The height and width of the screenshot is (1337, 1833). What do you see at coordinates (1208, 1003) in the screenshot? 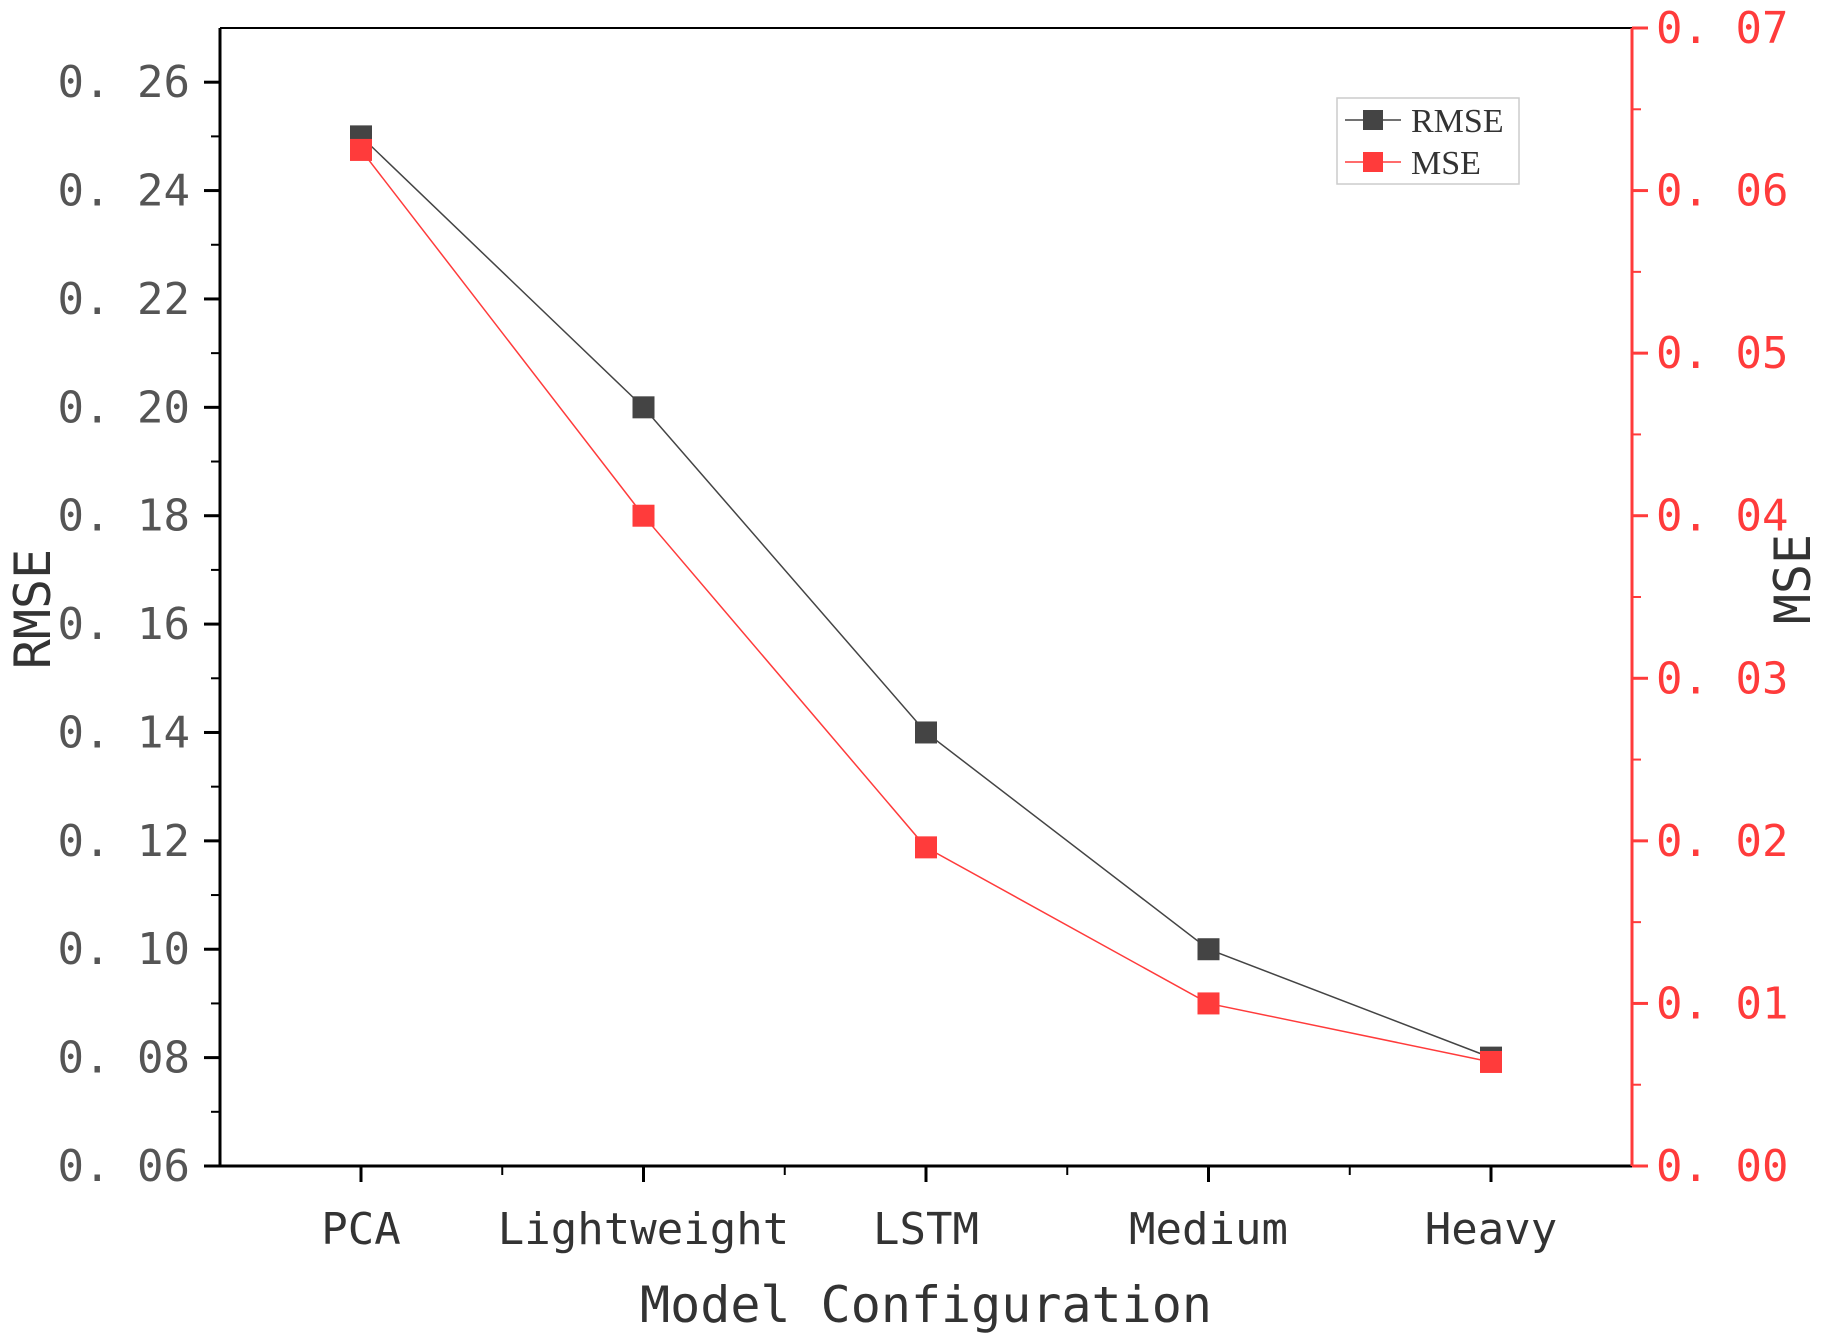
I see `mse-point-medium` at bounding box center [1208, 1003].